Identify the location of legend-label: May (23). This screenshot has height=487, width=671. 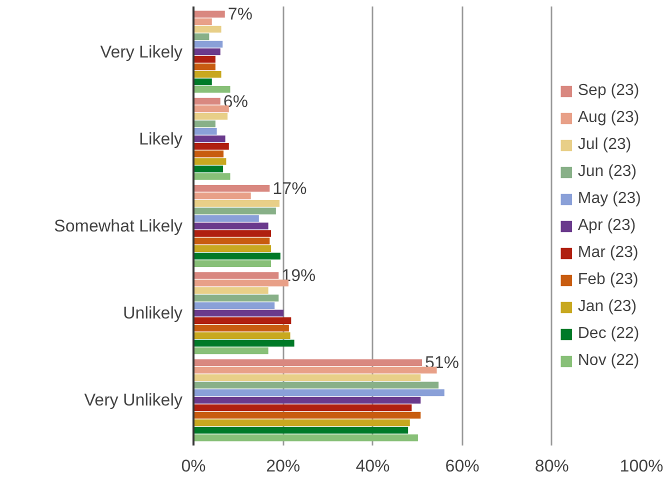
(609, 199).